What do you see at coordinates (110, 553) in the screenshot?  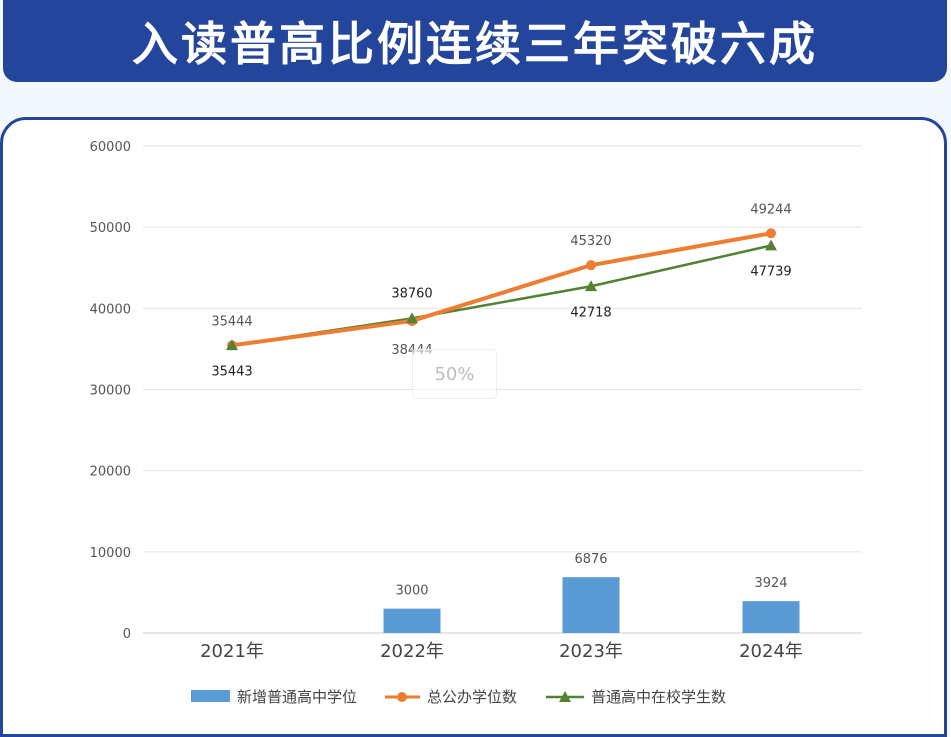 I see `y-tick-label: 10000` at bounding box center [110, 553].